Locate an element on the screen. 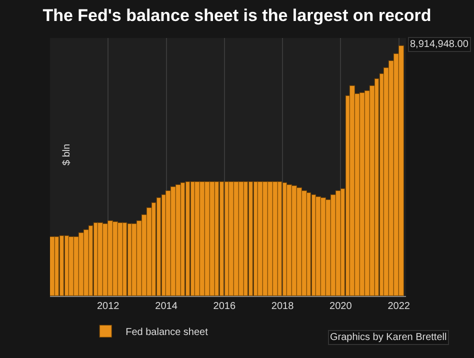 The height and width of the screenshot is (358, 474). y-axis-title: $ bln is located at coordinates (66, 155).